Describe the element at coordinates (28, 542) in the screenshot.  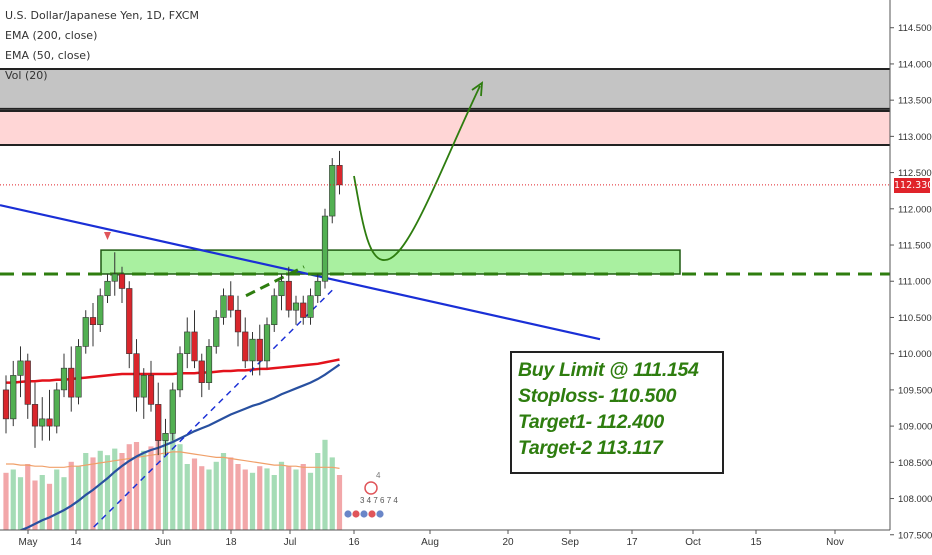
I see `x-tick-label: May` at that location.